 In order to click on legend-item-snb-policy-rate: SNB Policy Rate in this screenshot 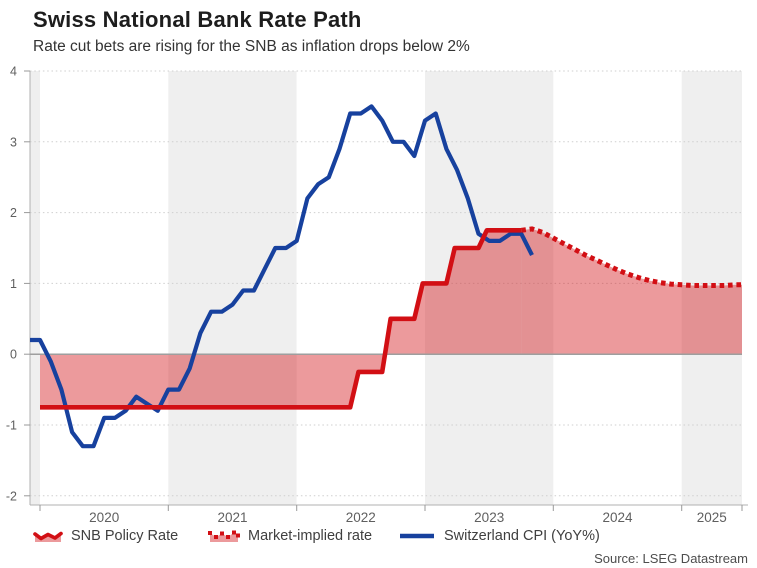, I will do `click(105, 536)`.